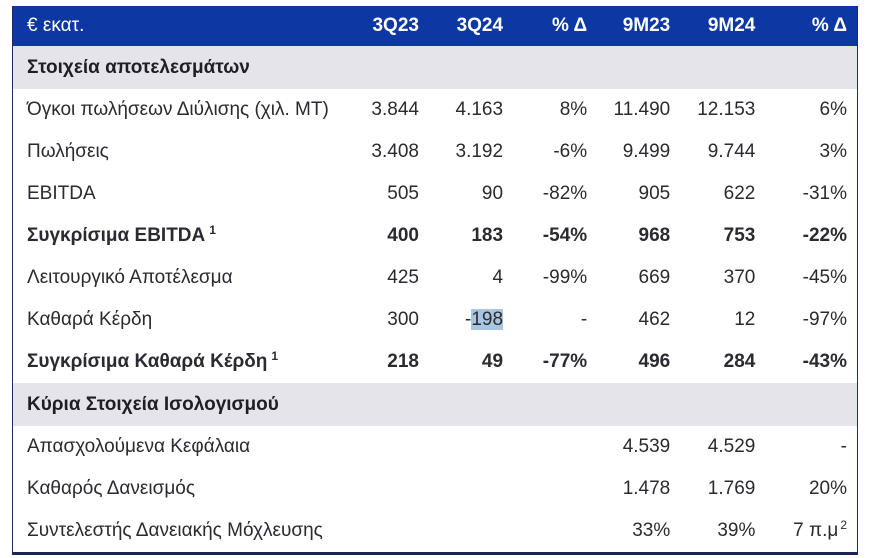 This screenshot has width=871, height=558. I want to click on row-label: Συγκρίσιμα Καθαρά Κέρδη, so click(147, 361).